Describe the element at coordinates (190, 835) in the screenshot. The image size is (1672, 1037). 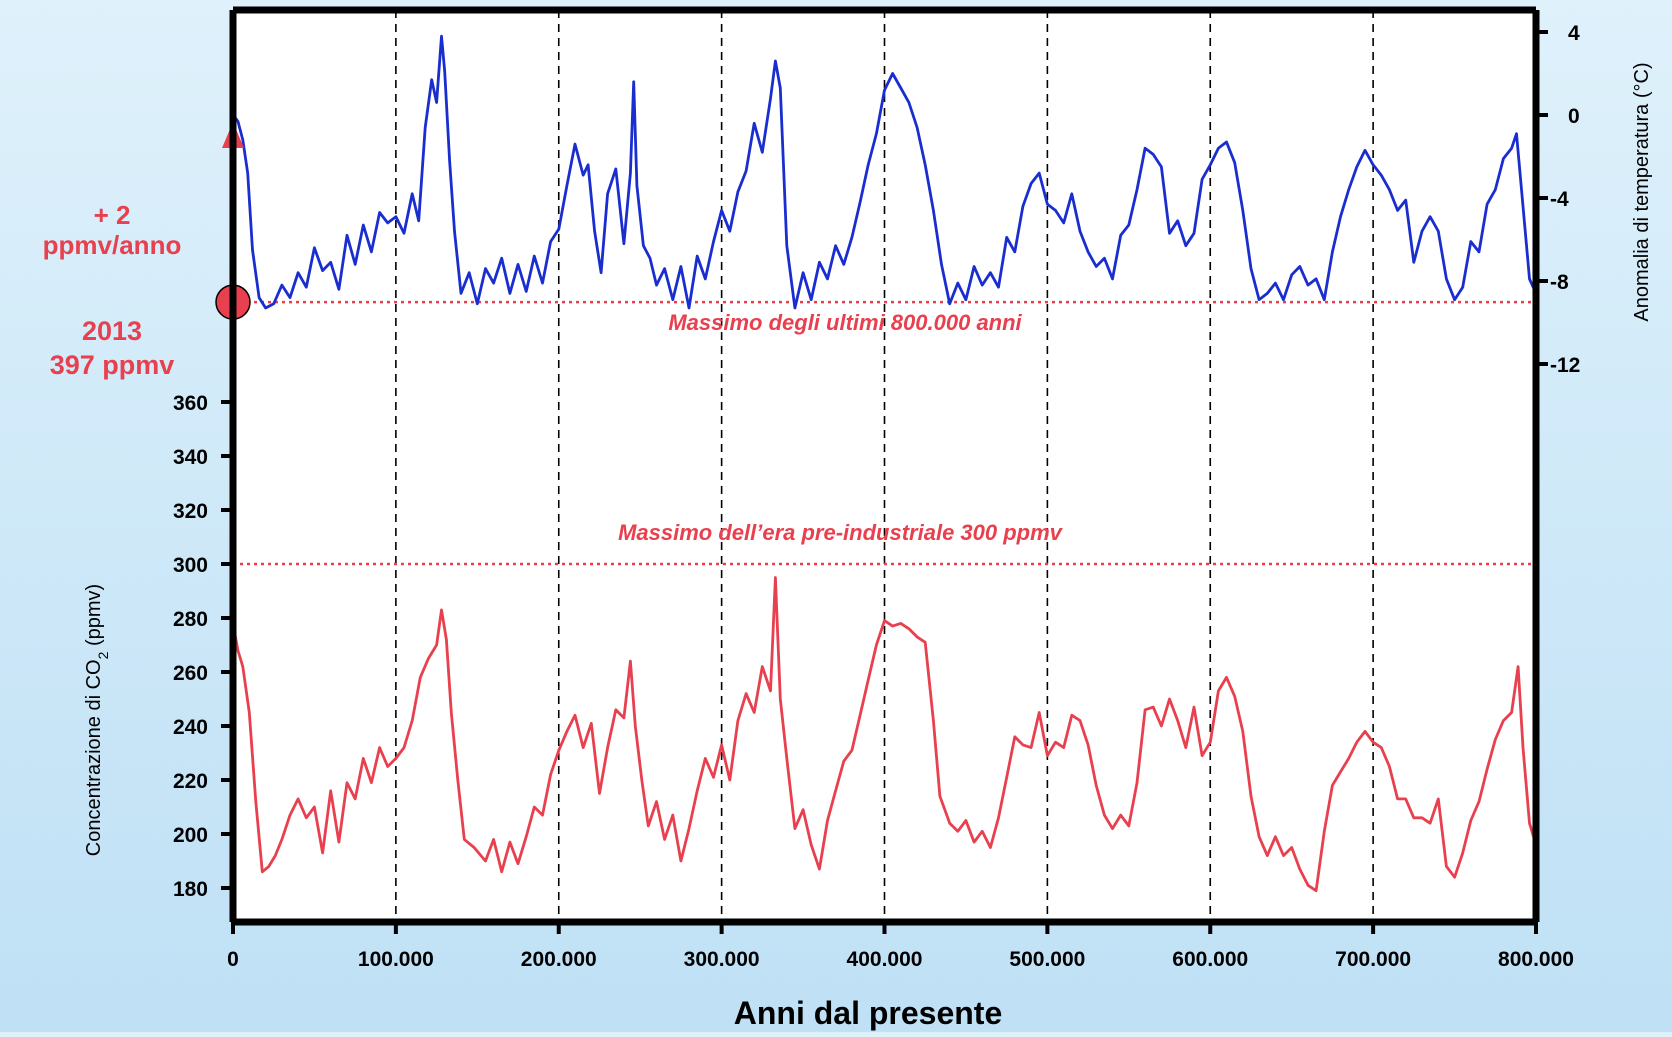
I see `left-tick-label: 200` at that location.